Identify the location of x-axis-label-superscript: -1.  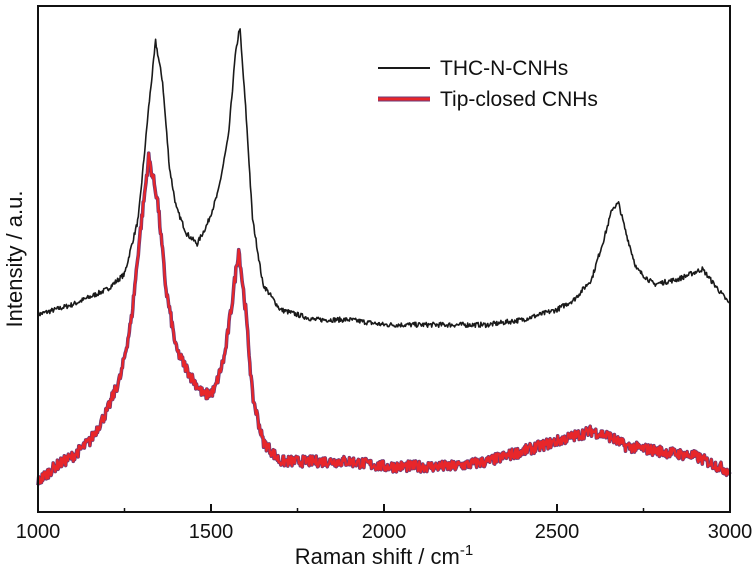
(466, 550).